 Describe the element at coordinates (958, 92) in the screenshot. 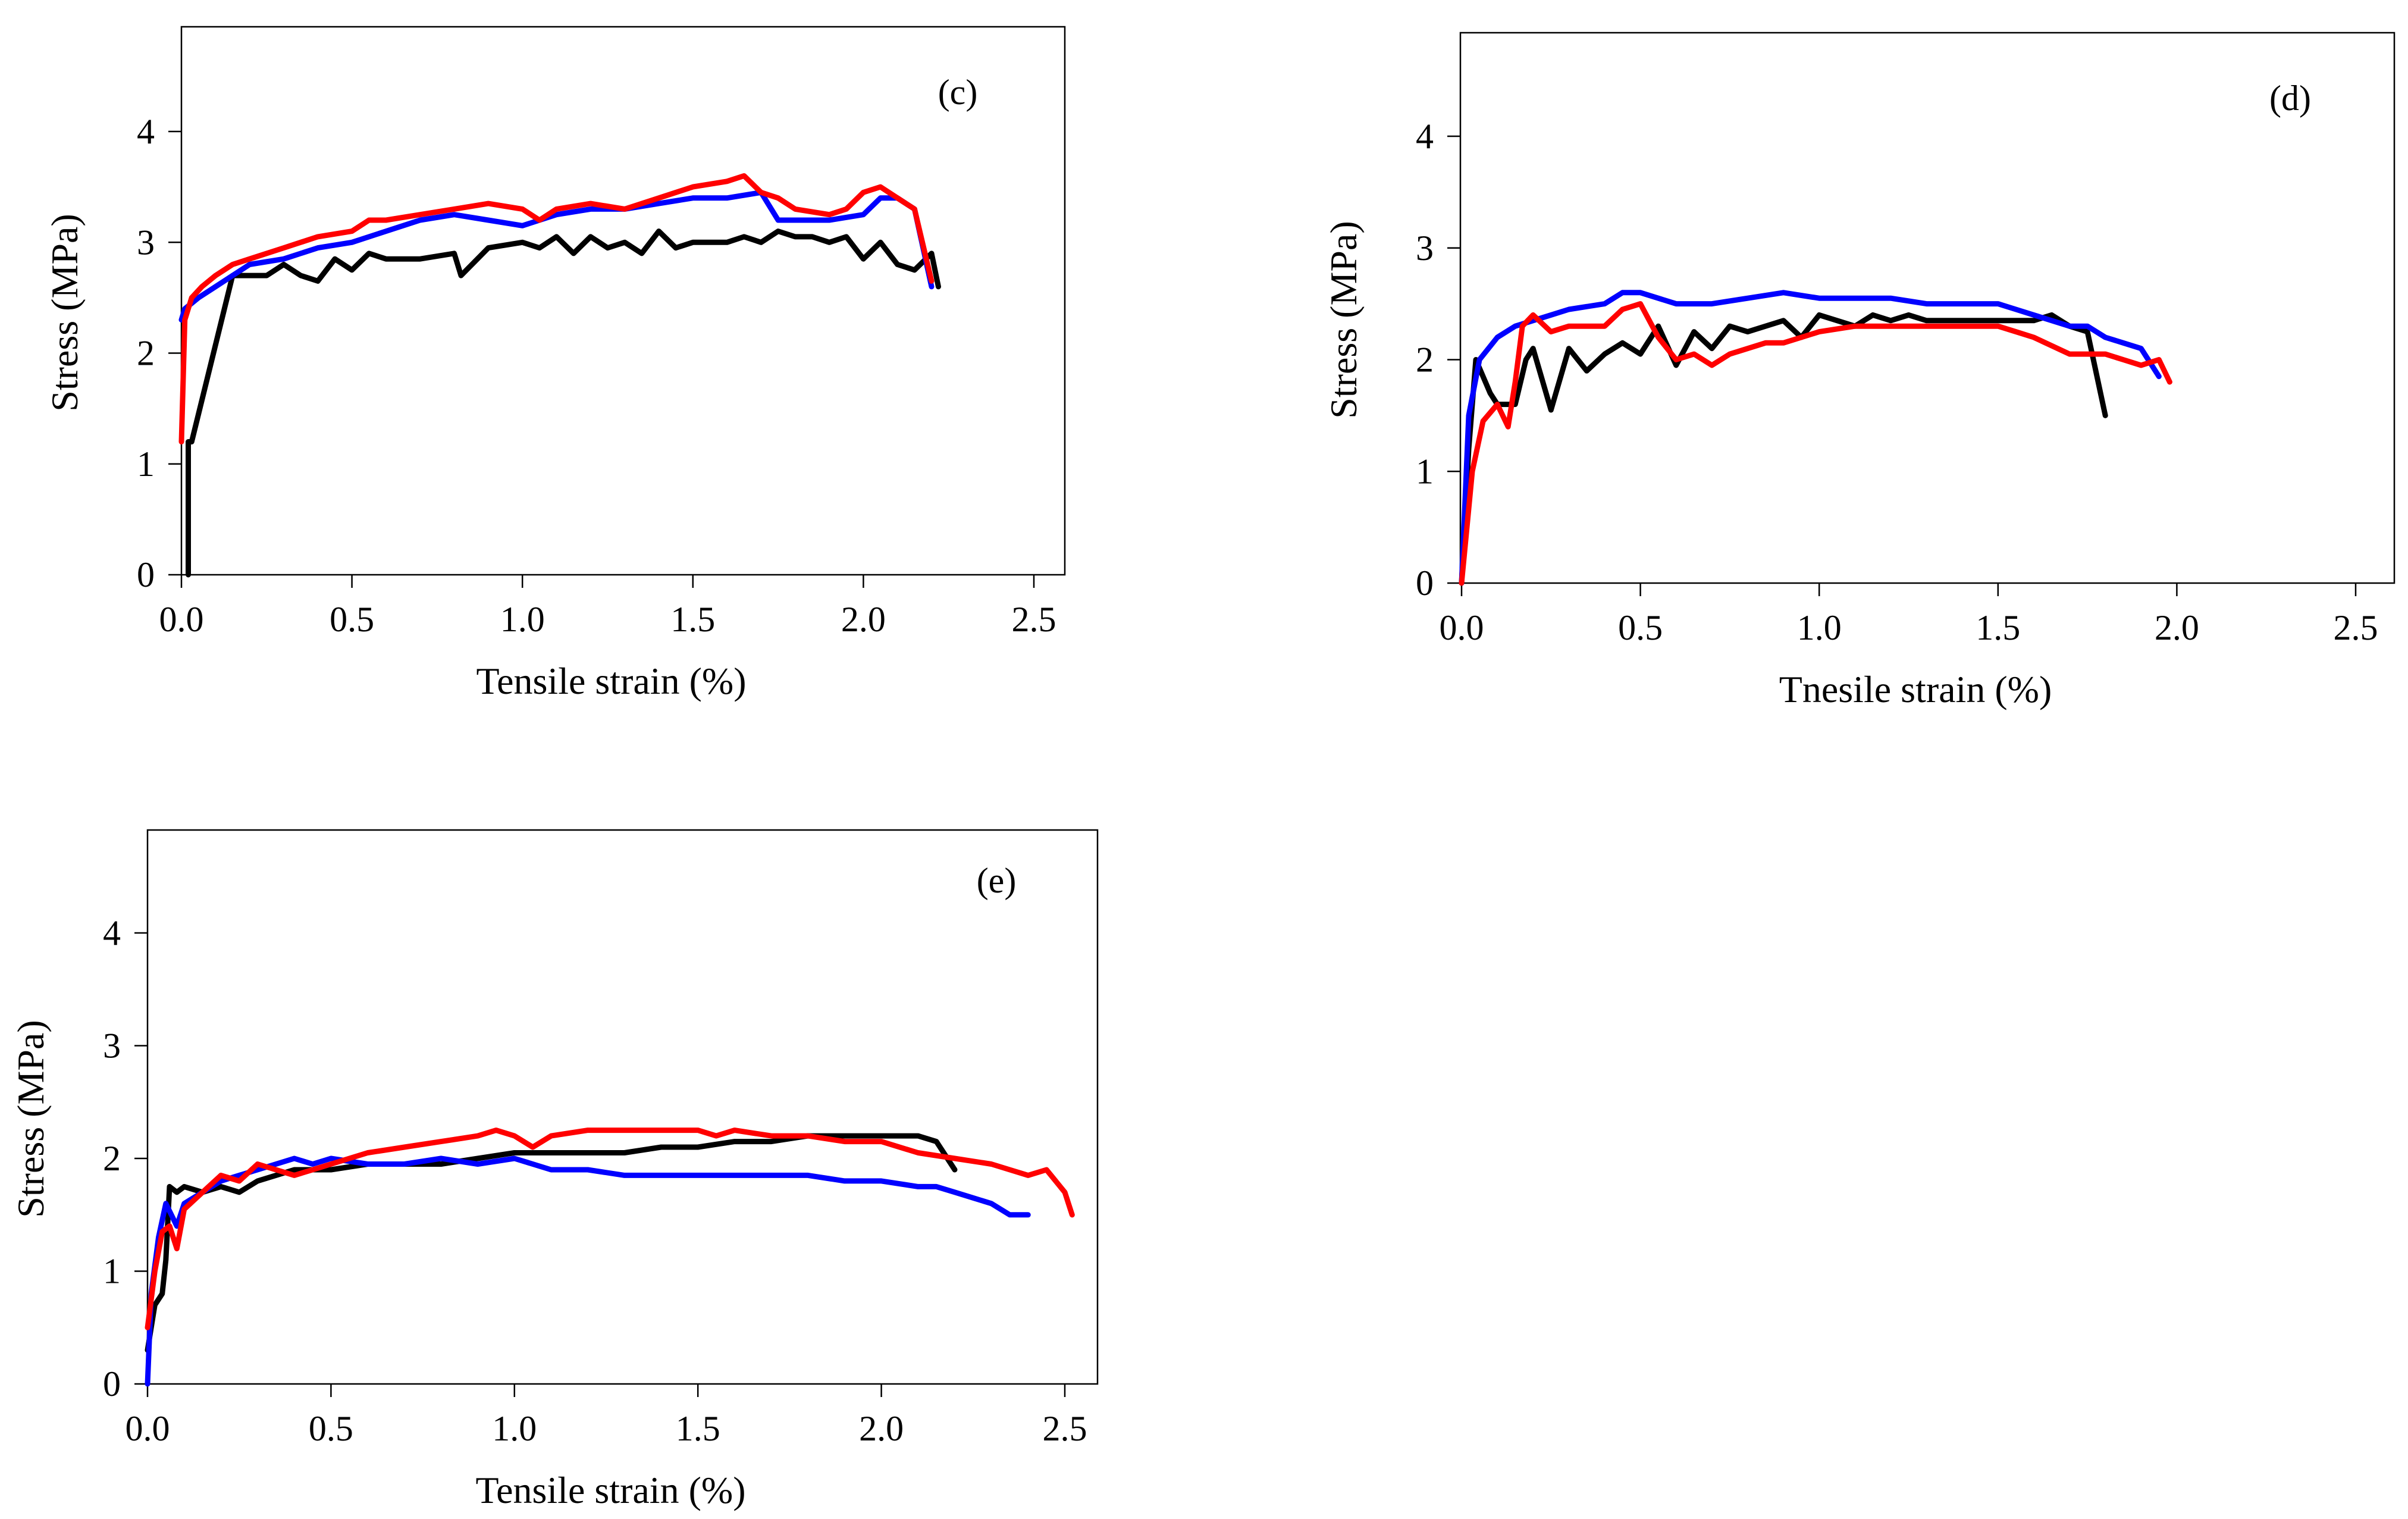

I see `panel-label: (c)` at that location.